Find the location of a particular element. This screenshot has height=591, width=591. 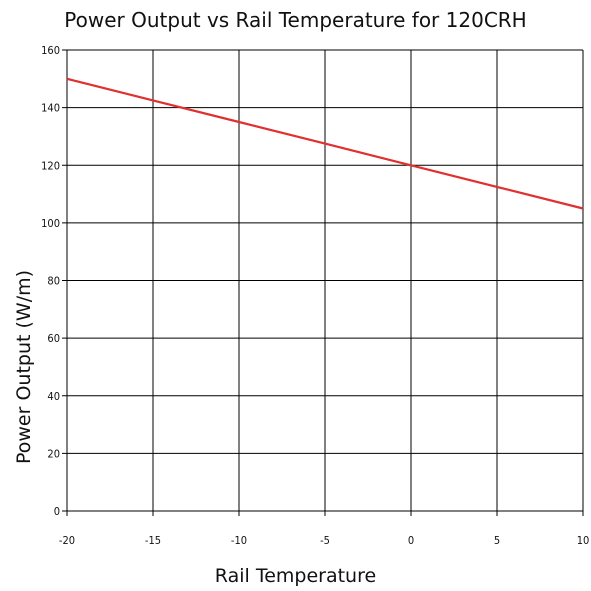

x-tick-label: -5 is located at coordinates (325, 540).